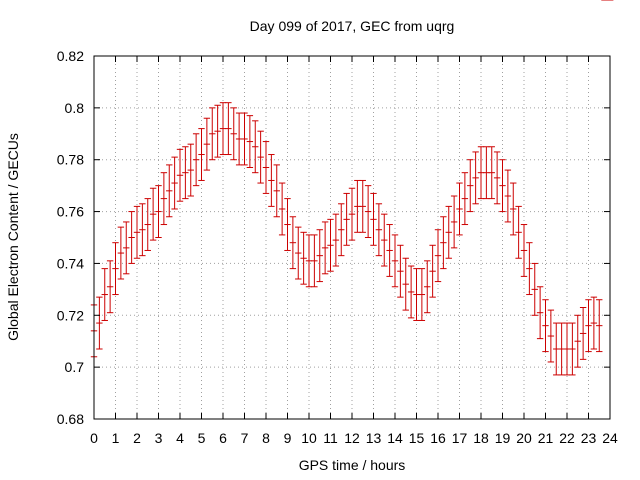 This screenshot has width=640, height=480. Describe the element at coordinates (70, 315) in the screenshot. I see `y-tick-label: 0.72` at that location.